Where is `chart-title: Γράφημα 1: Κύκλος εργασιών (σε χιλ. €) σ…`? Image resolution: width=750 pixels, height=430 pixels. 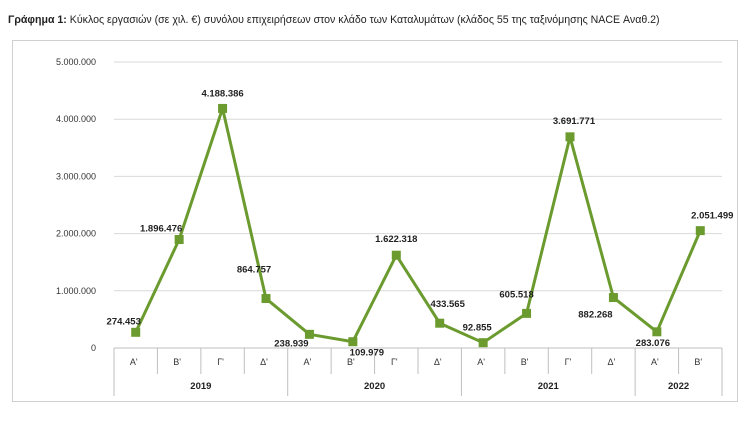
chart-title: Γράφημα 1: Κύκλος εργασιών (σε χιλ. €) σ… is located at coordinates (334, 20).